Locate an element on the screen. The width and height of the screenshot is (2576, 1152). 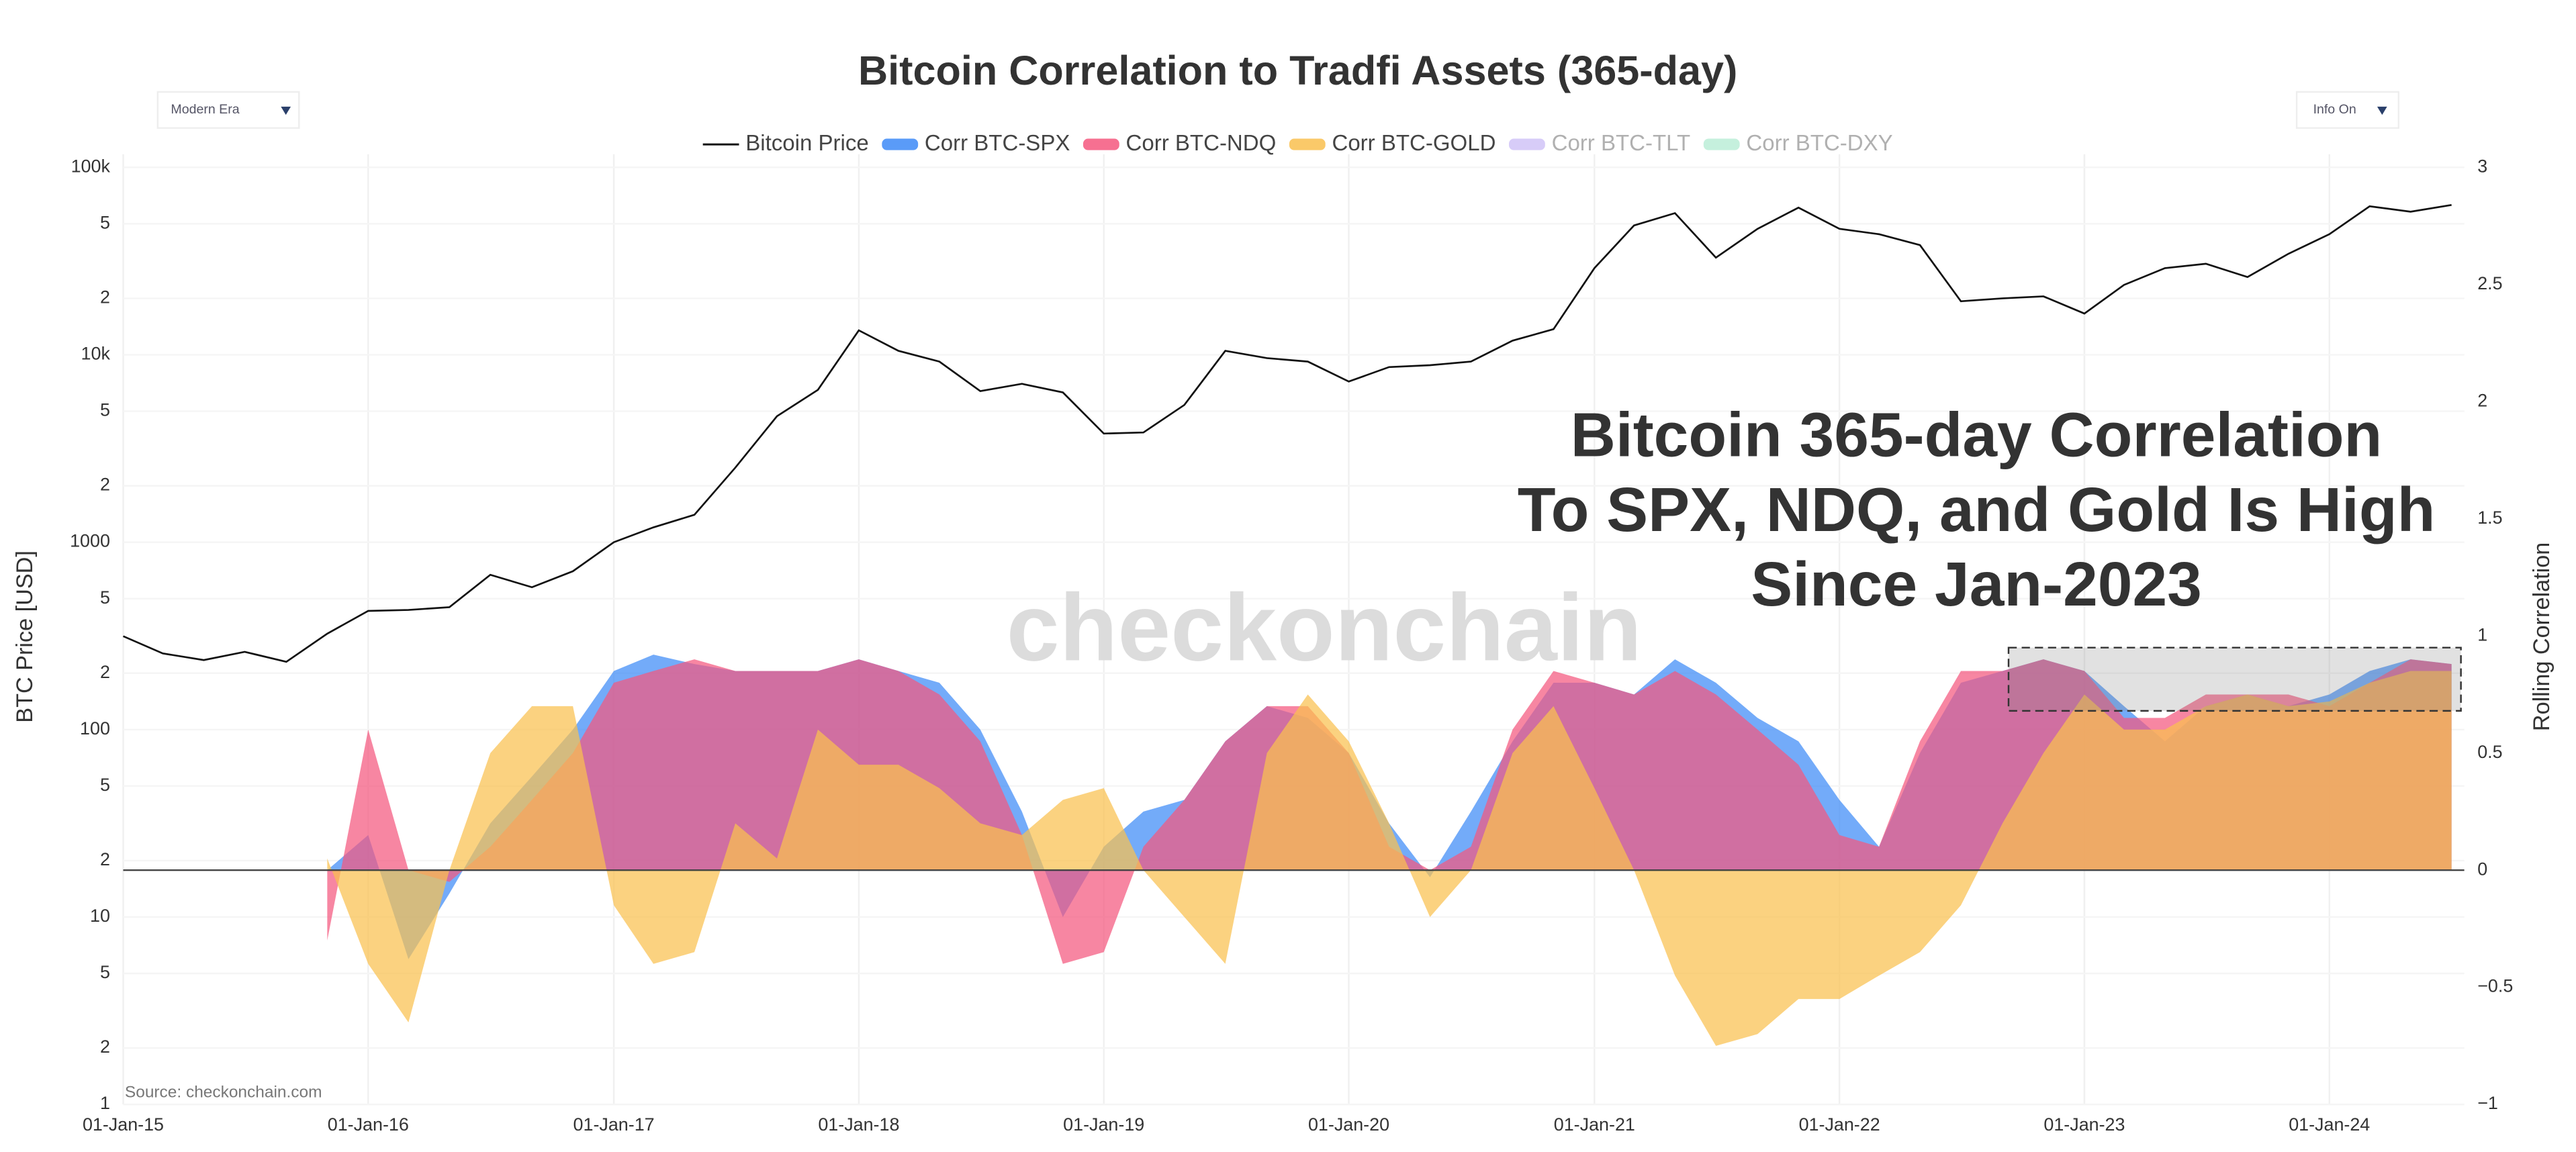
legend-item: Corr BTC-TLT is located at coordinates (1599, 142).